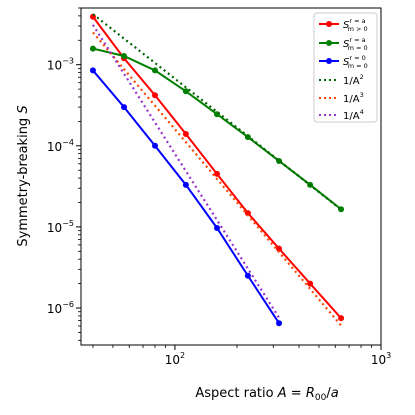 The width and height of the screenshot is (415, 415). Describe the element at coordinates (60, 227) in the screenshot. I see `y-tick-label: 10⁻⁵` at that location.